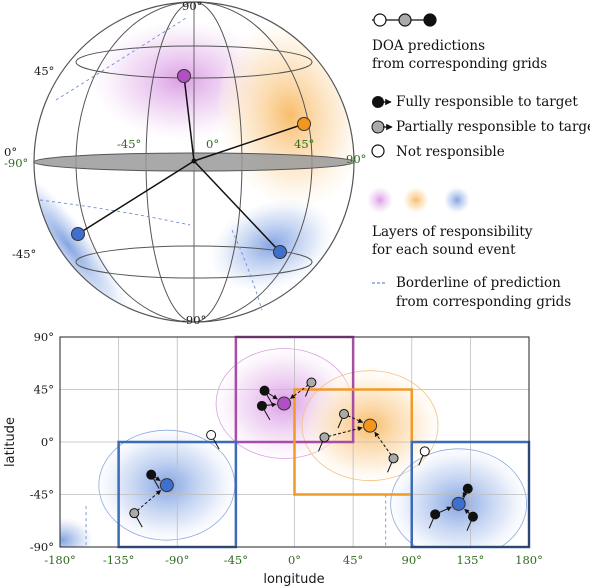 This screenshot has width=590, height=588. I want to click on globe-label-90: 90°, so click(192, 6).